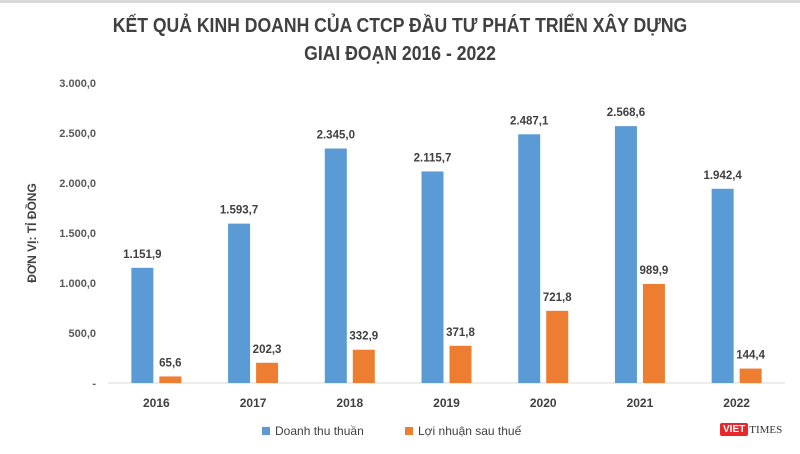 This screenshot has width=800, height=454. What do you see at coordinates (557, 346) in the screenshot?
I see `bar-profit-2020` at bounding box center [557, 346].